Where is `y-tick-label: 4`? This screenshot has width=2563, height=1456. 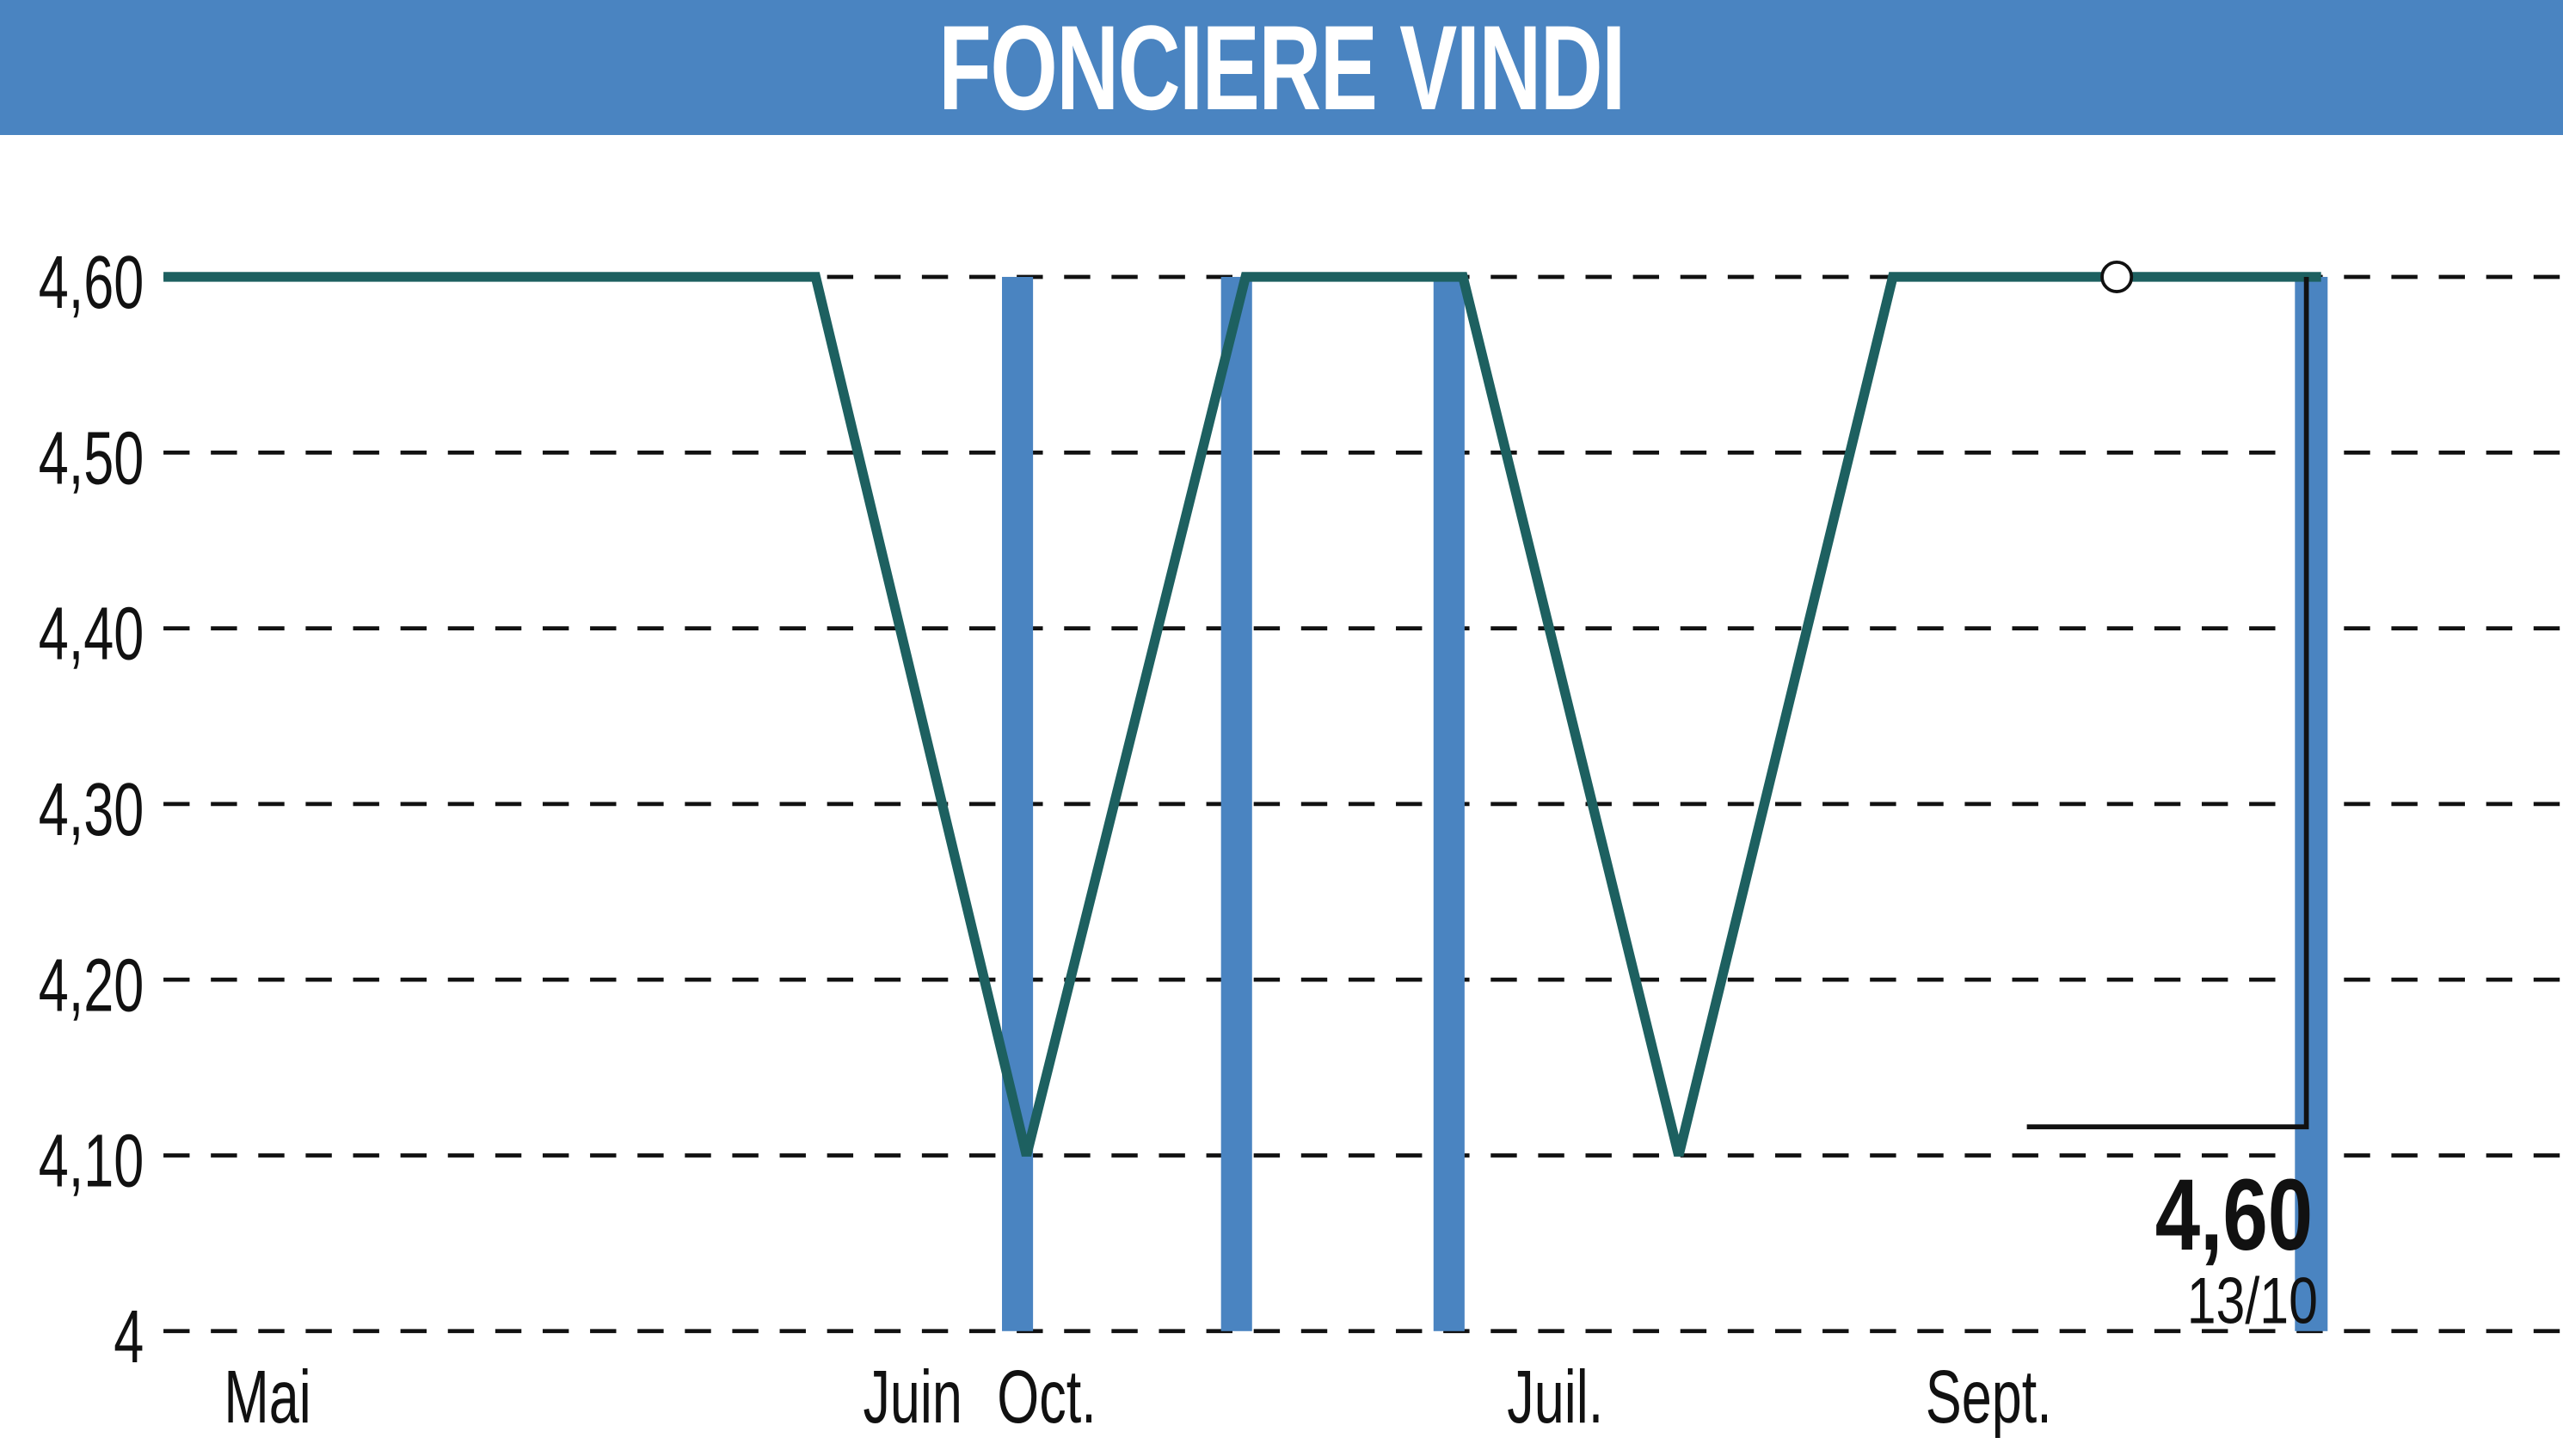
y-tick-label: 4 is located at coordinates (129, 1337).